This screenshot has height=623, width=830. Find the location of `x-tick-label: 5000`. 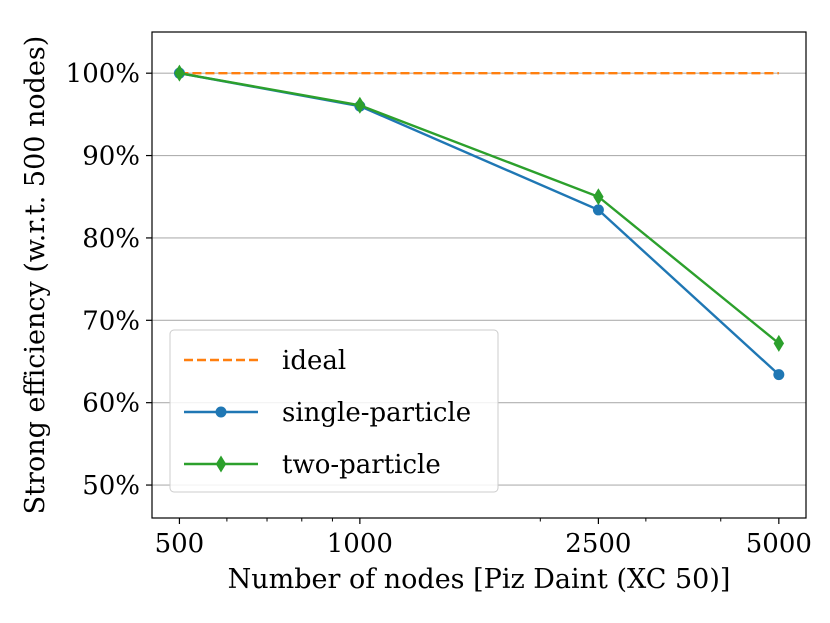

x-tick-label: 5000 is located at coordinates (779, 544).